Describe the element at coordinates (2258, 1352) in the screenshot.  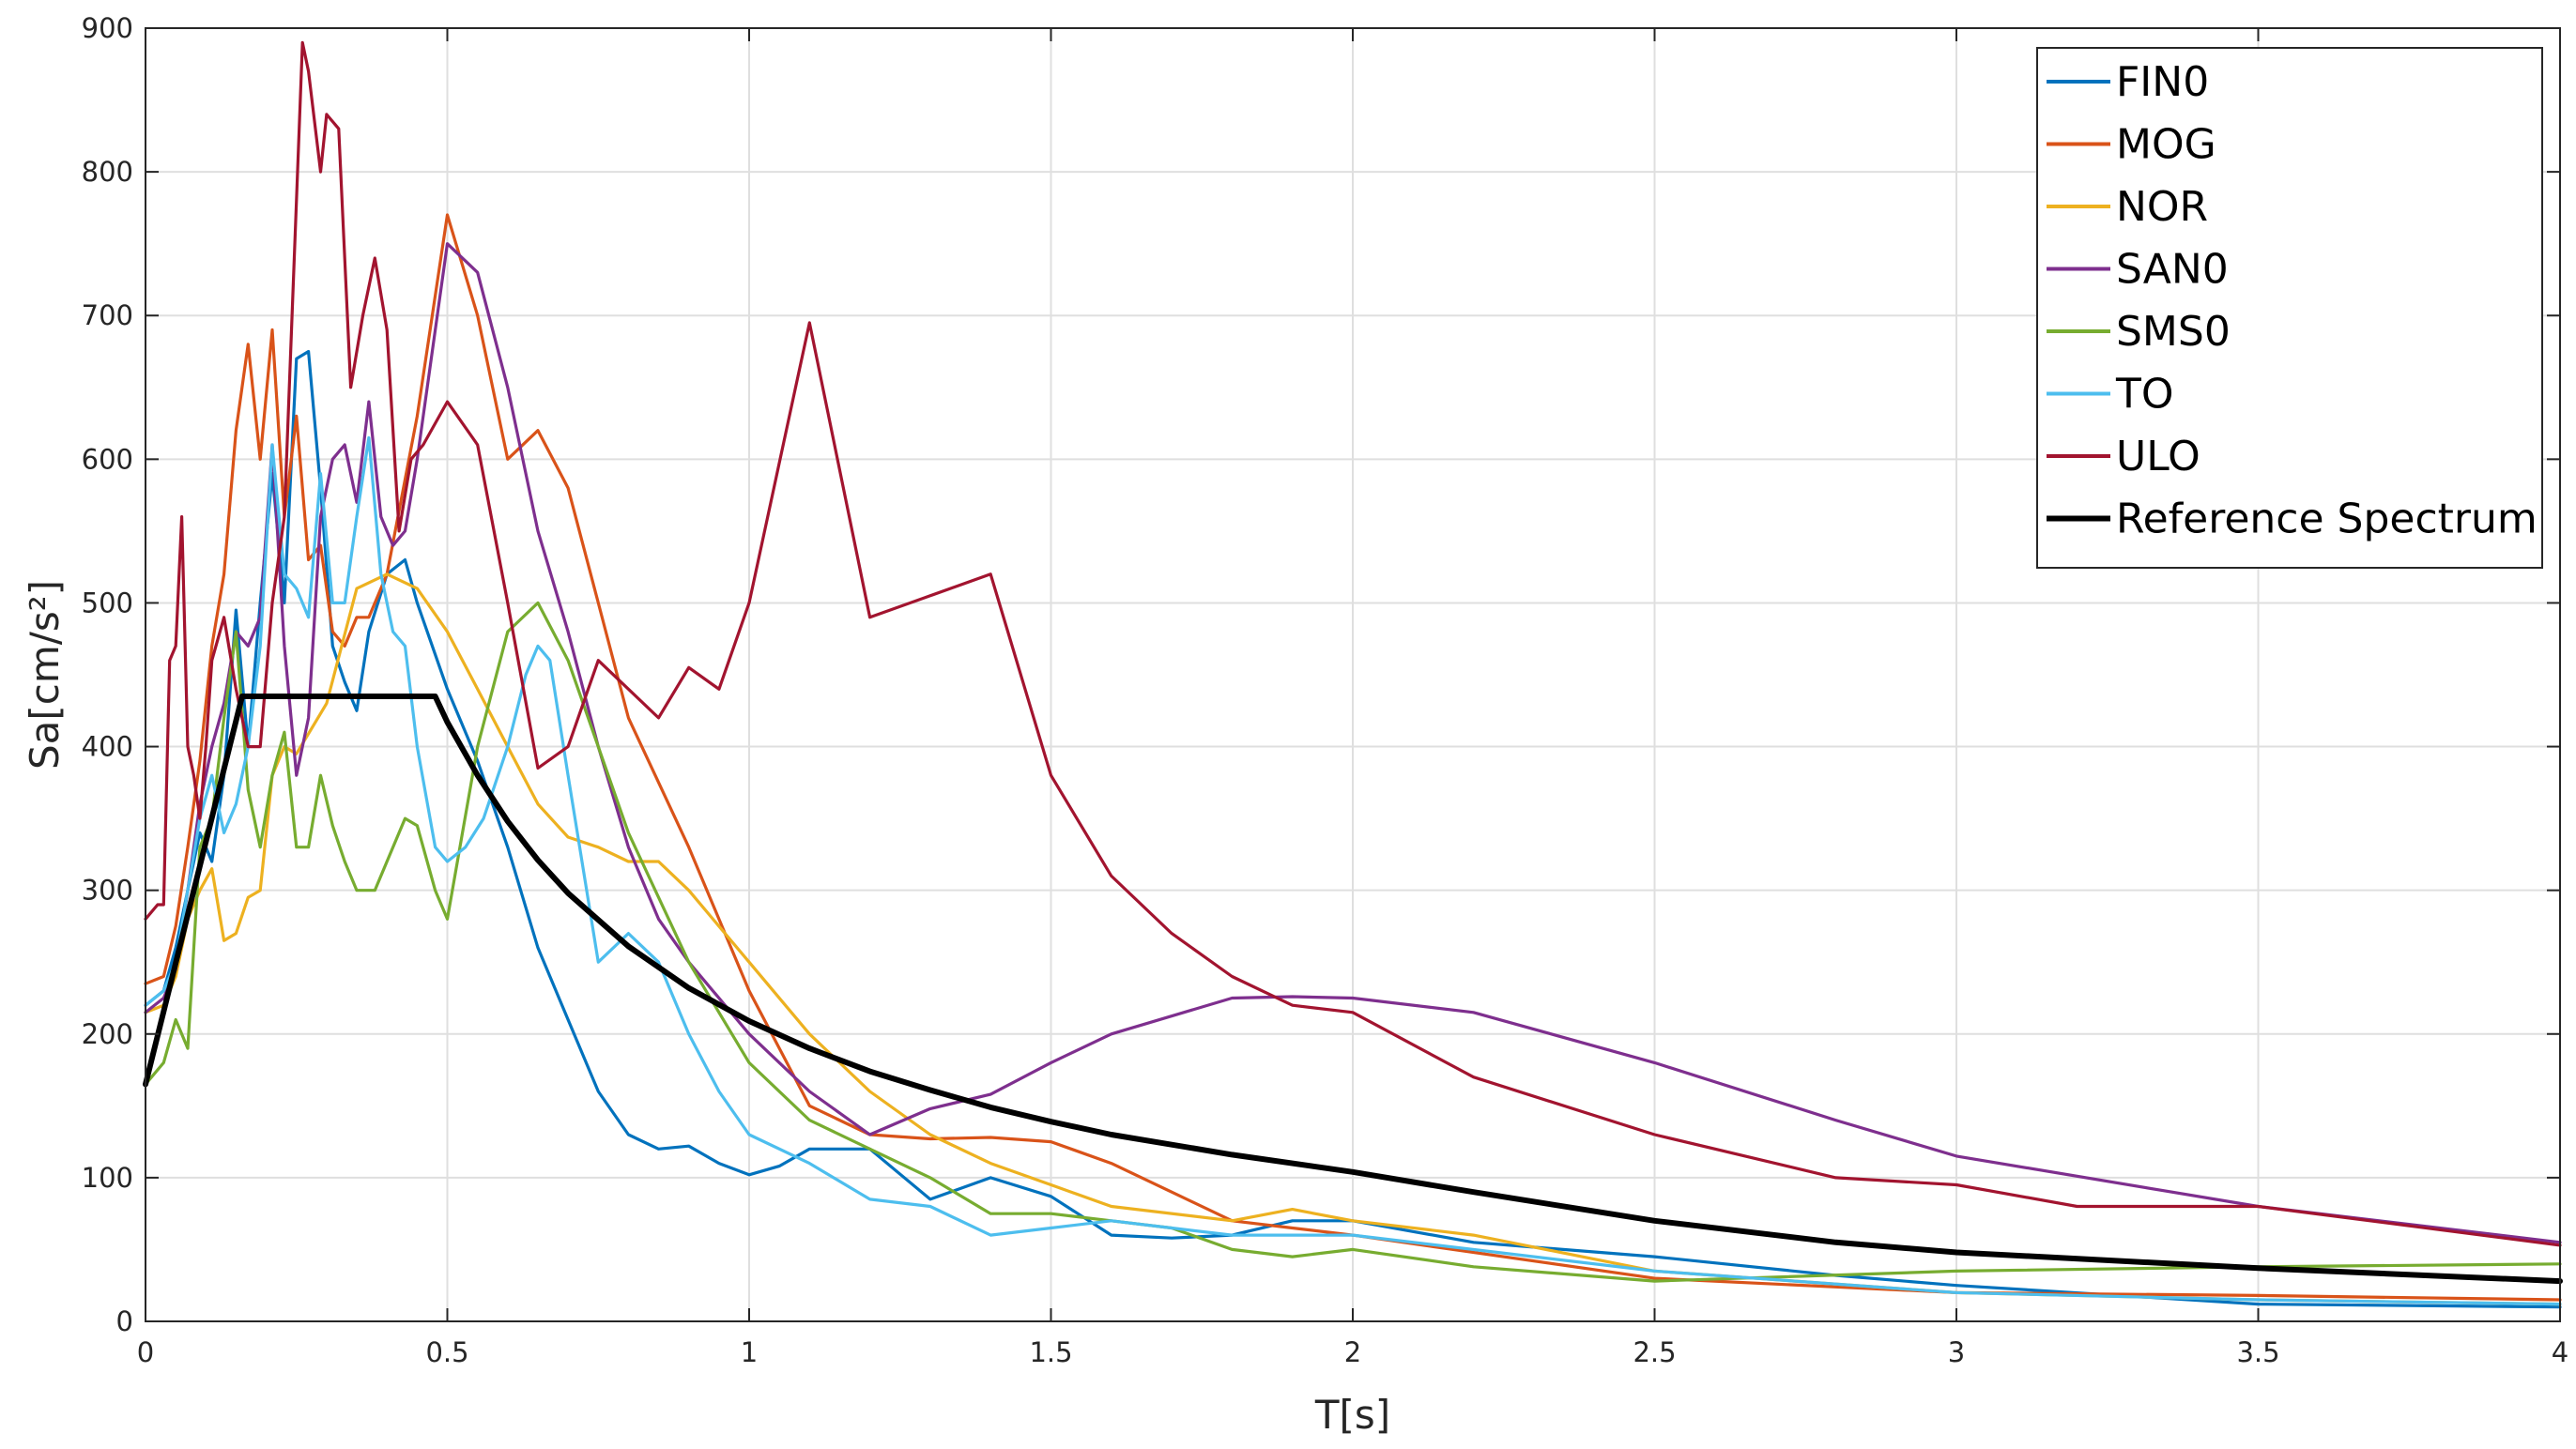
I see `x-tick-label: 3.5` at that location.